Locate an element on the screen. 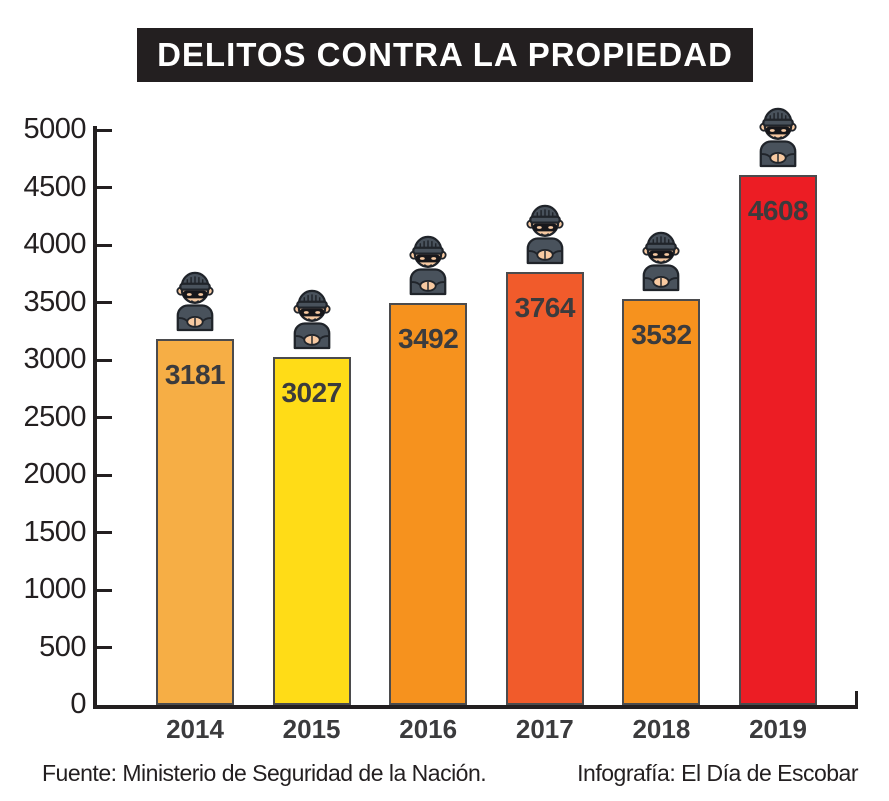 The image size is (889, 801). x-axis-end-tick is located at coordinates (856, 698).